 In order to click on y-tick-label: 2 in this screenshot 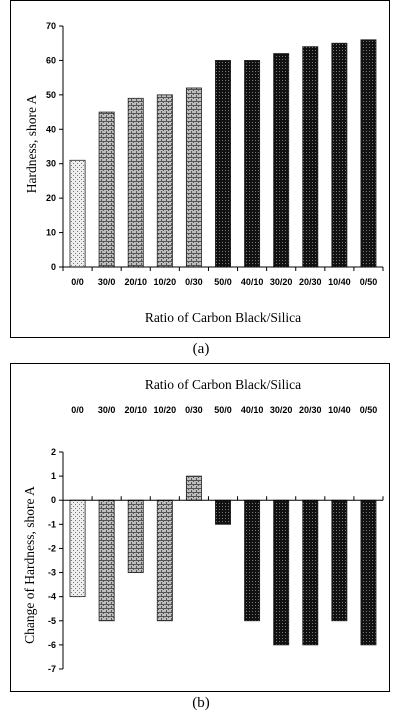, I will do `click(53, 452)`.